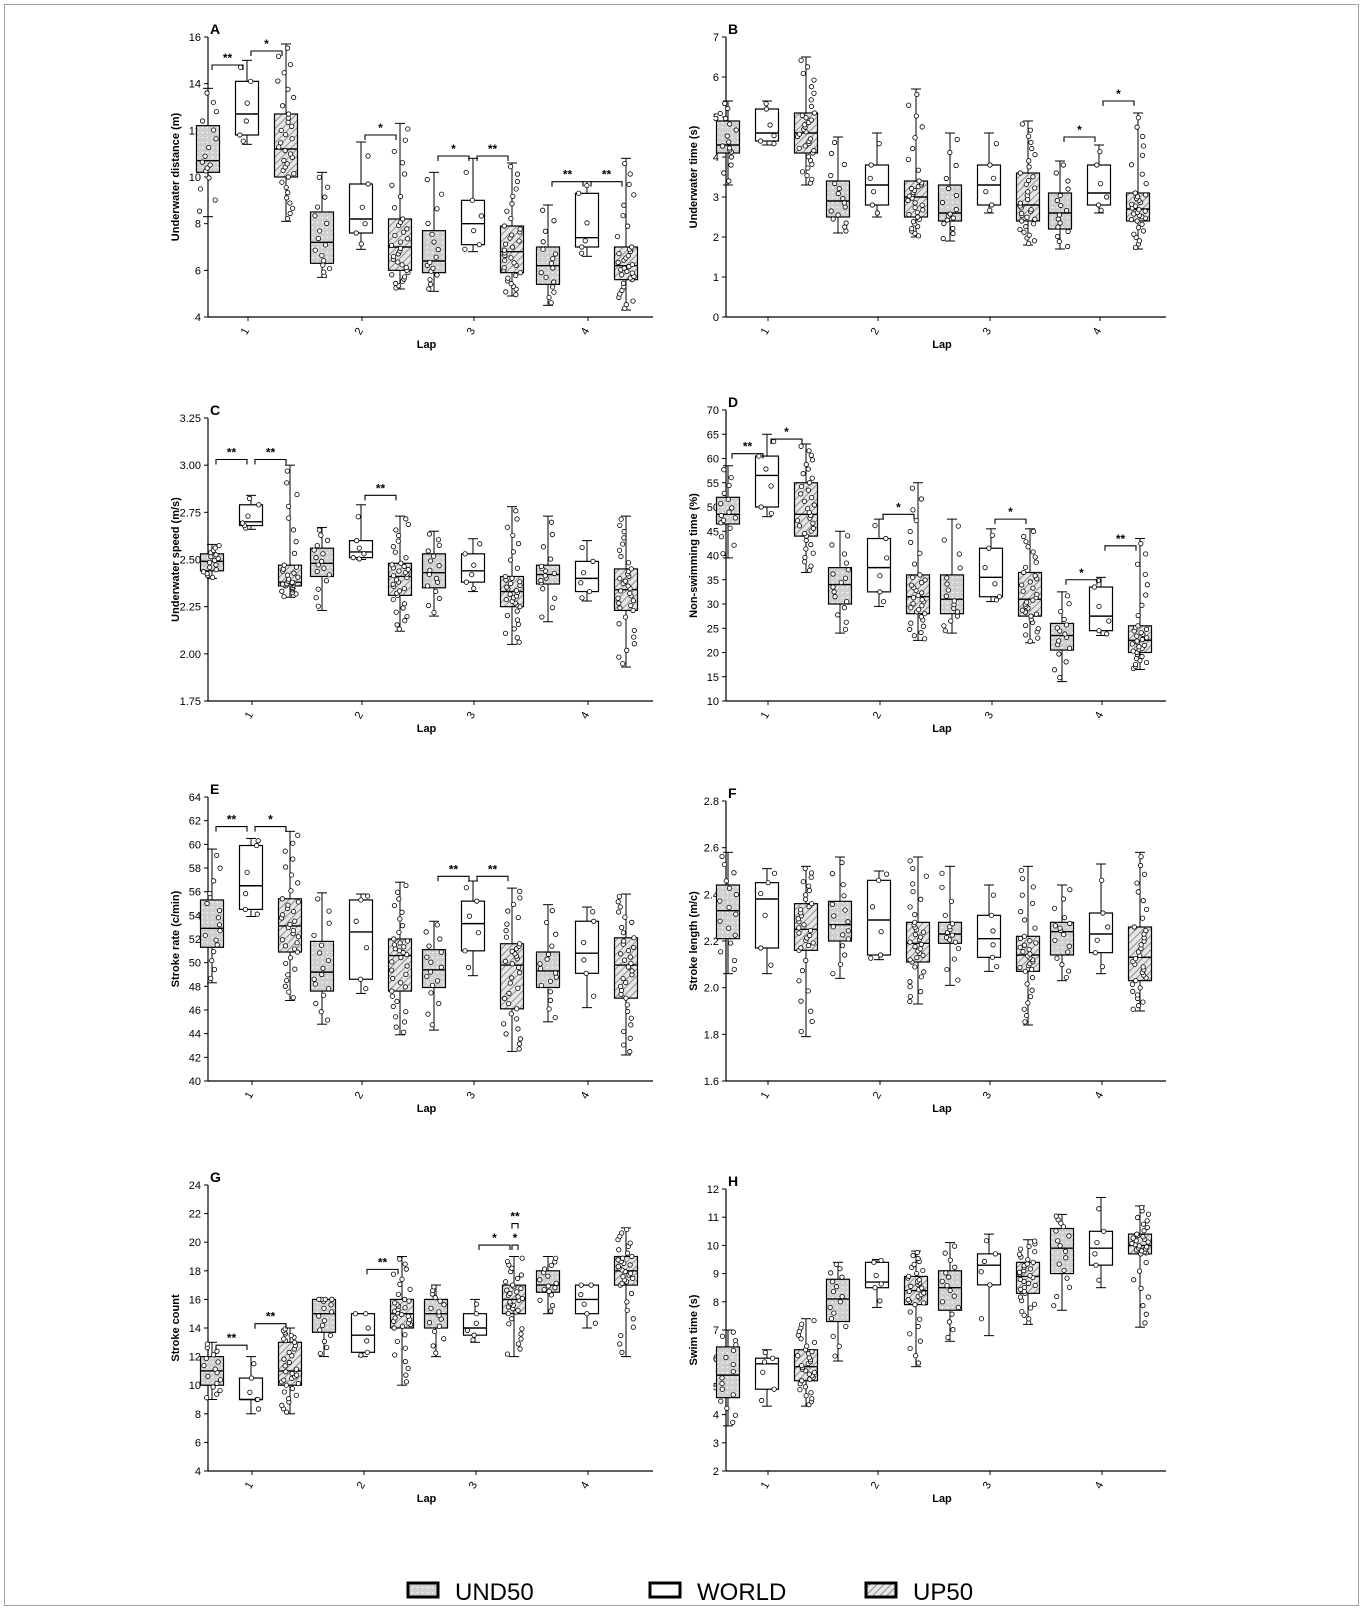 This screenshot has width=1363, height=1610. Describe the element at coordinates (733, 29) in the screenshot. I see `panel-letter: B` at that location.